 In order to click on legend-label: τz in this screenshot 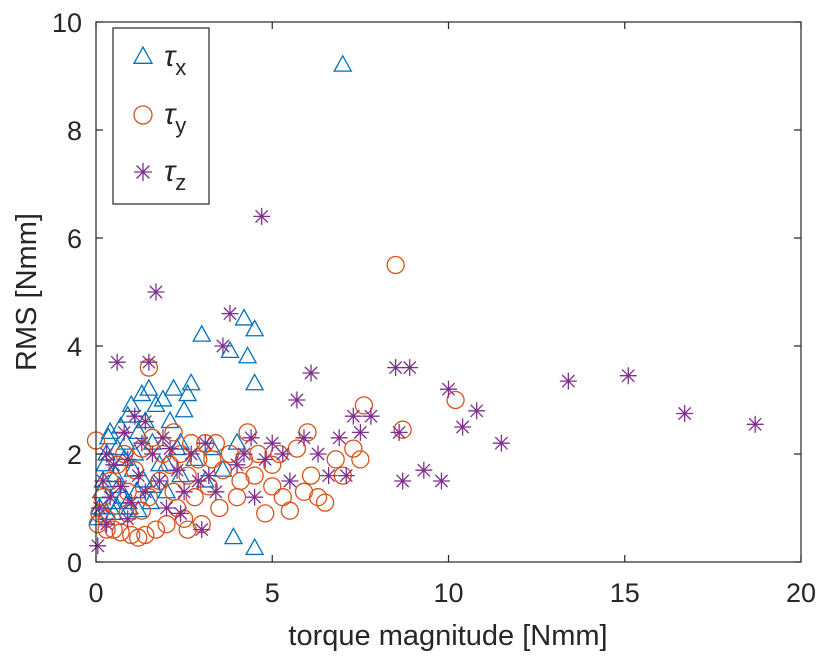, I will do `click(175, 175)`.